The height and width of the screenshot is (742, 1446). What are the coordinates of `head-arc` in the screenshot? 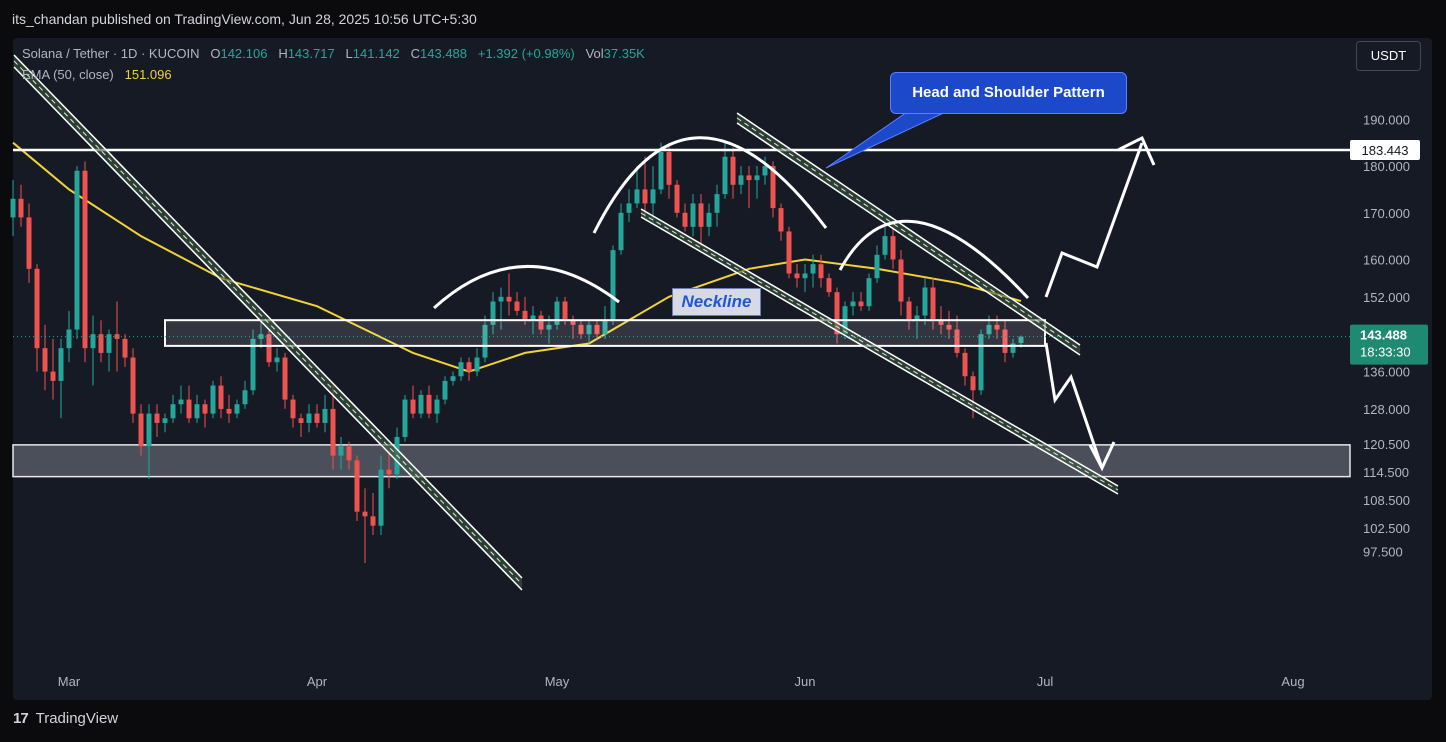 It's located at (710, 185).